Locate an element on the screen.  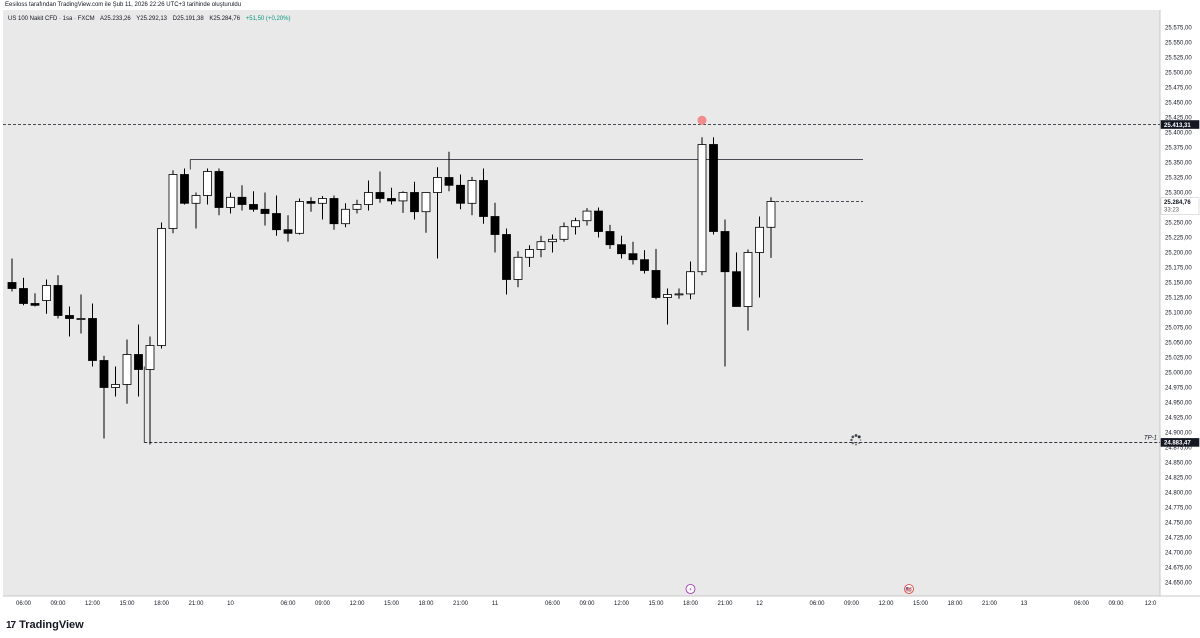
x-tick-label: 12 is located at coordinates (759, 604).